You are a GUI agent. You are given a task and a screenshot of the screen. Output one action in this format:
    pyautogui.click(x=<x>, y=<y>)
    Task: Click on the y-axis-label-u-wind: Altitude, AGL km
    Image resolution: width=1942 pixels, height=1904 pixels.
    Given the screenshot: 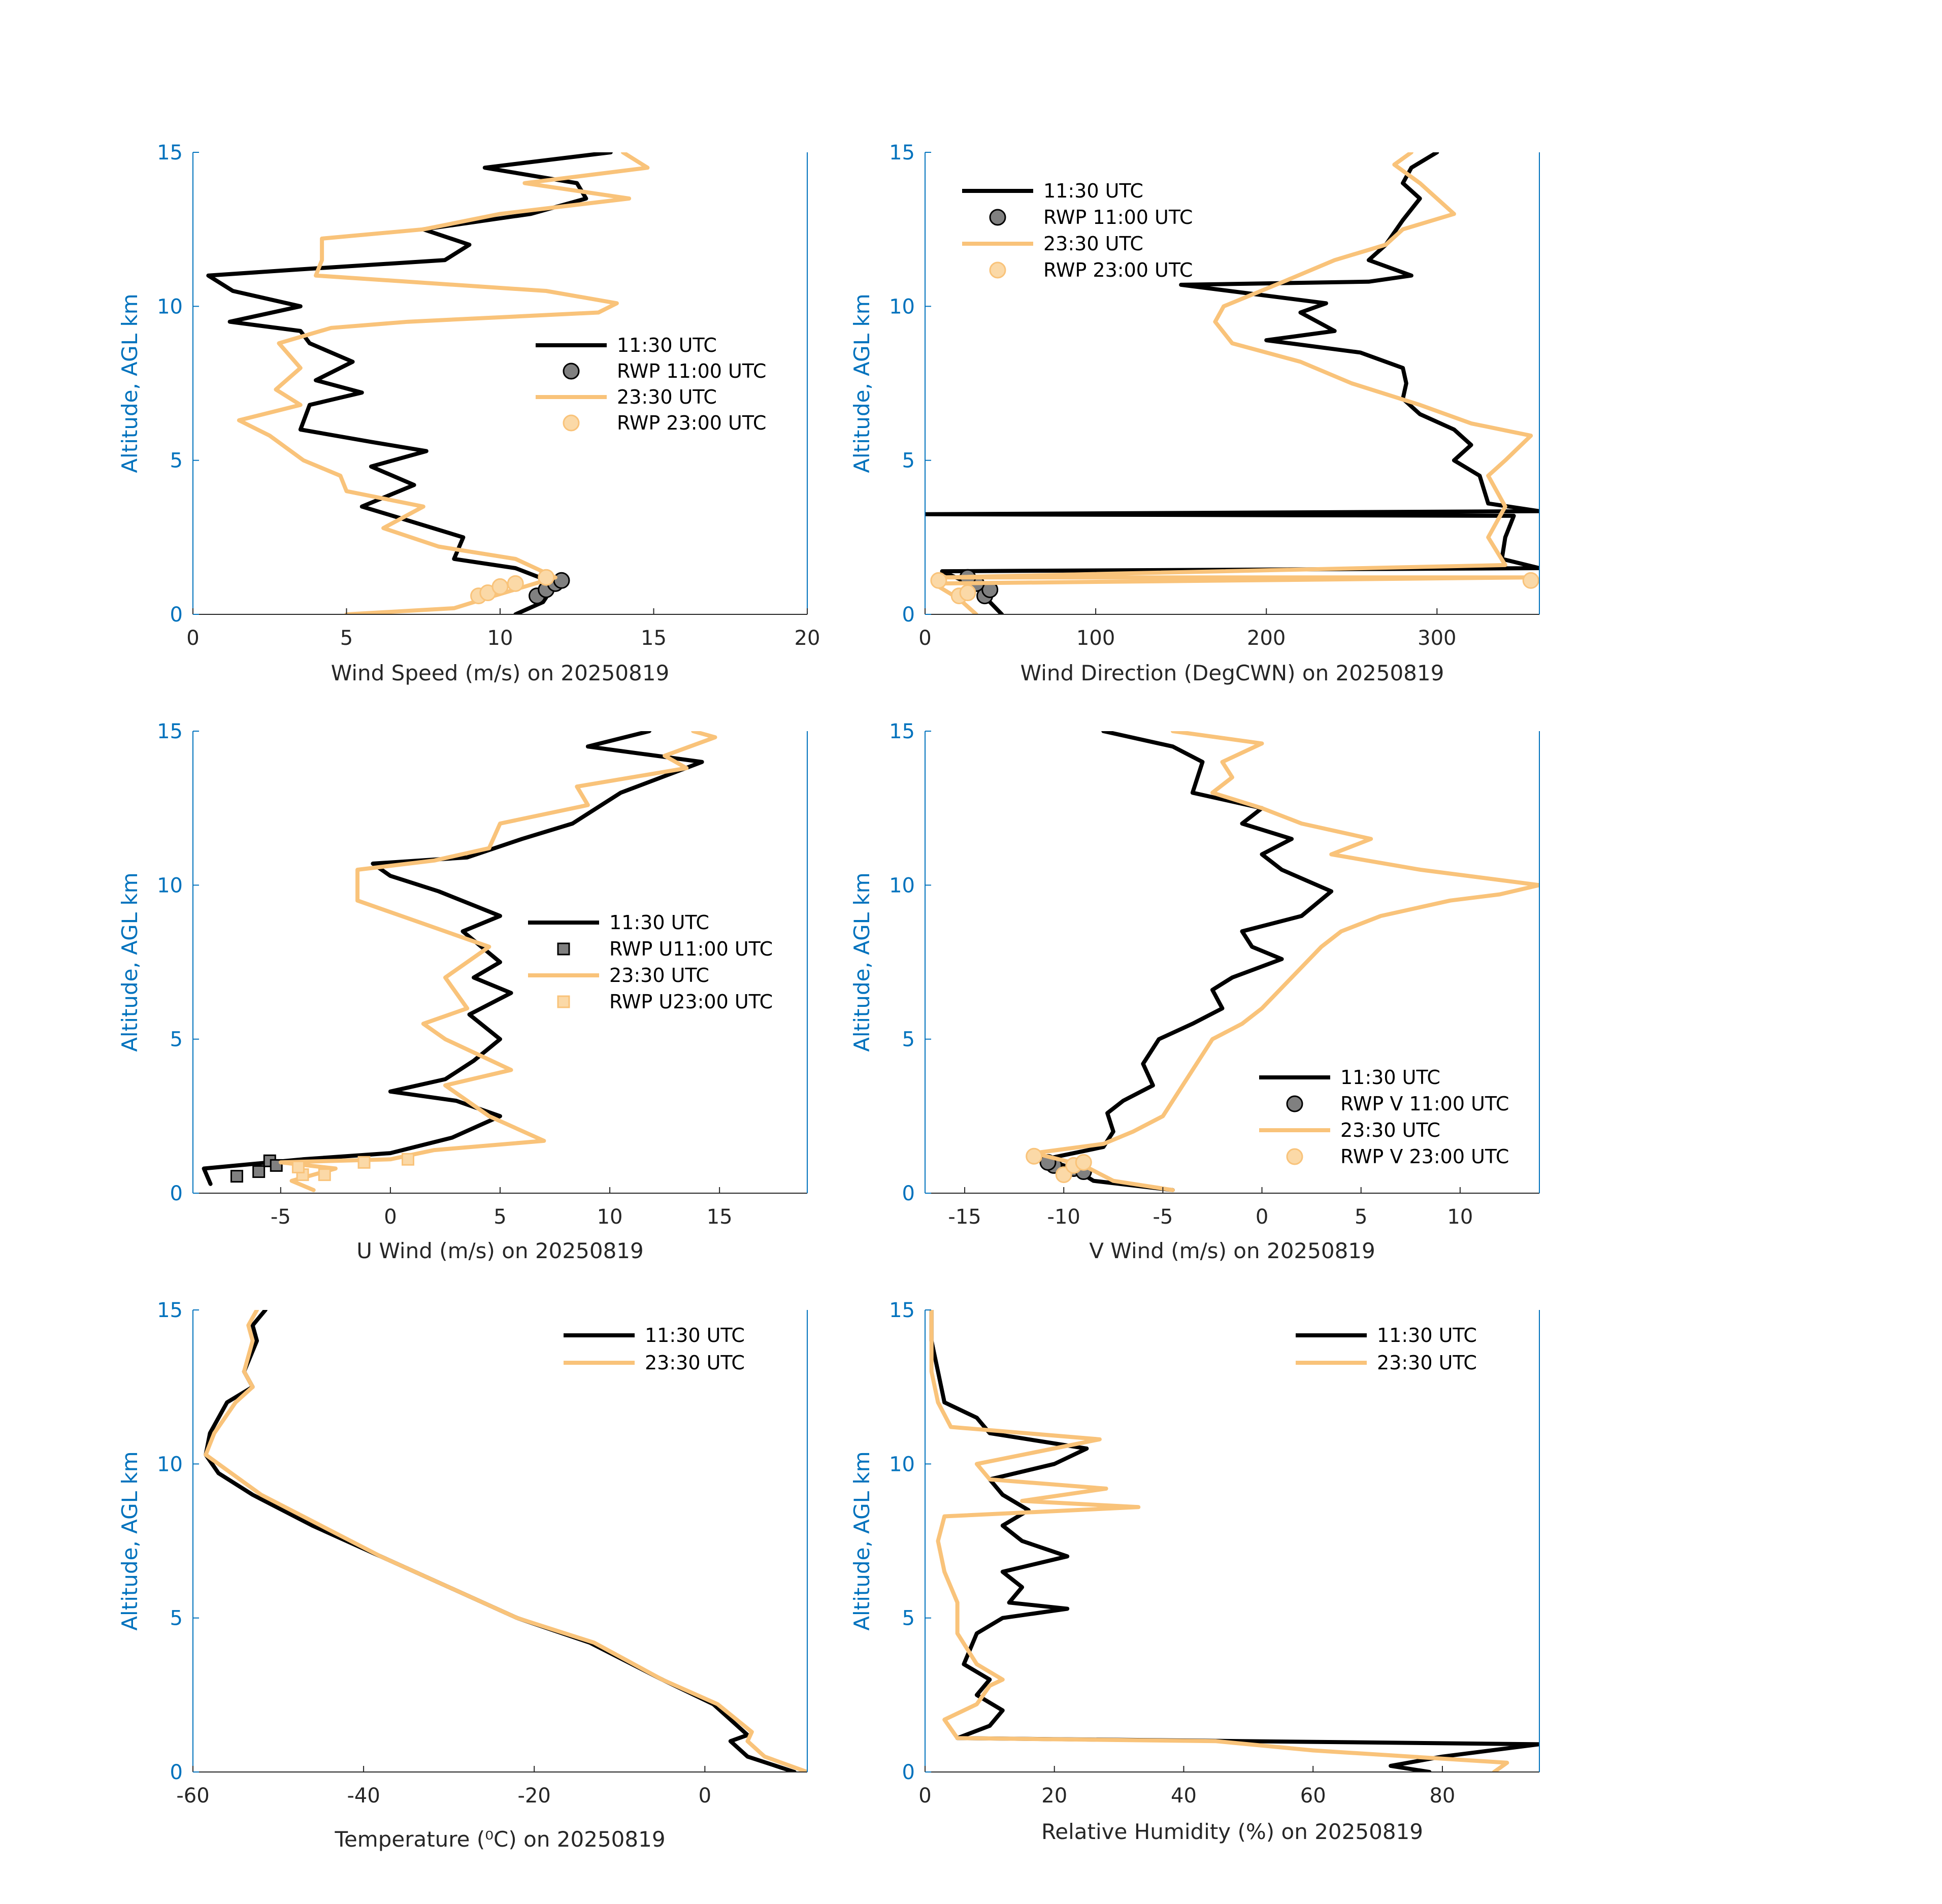 What is the action you would take?
    pyautogui.click(x=129, y=962)
    